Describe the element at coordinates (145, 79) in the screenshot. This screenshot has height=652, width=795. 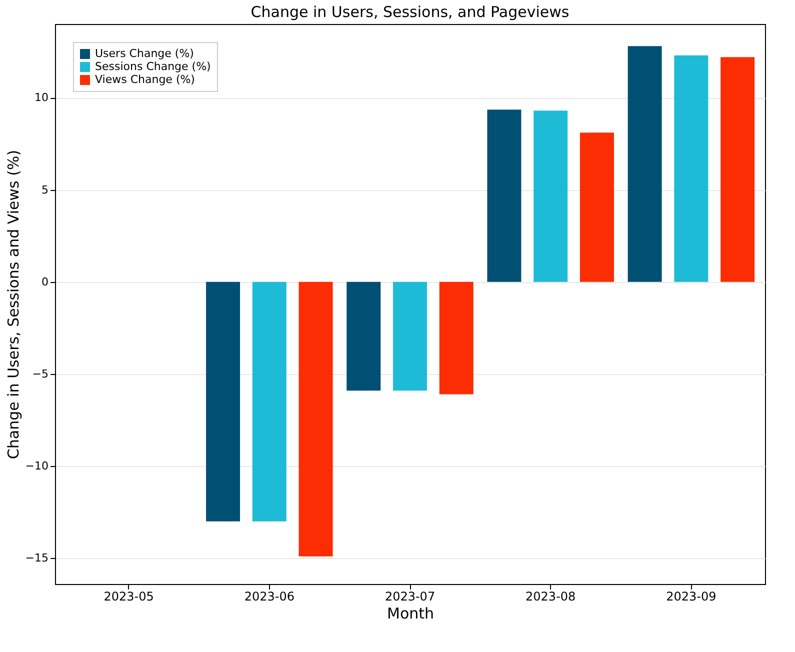
I see `legend-label: Views Change (%)` at that location.